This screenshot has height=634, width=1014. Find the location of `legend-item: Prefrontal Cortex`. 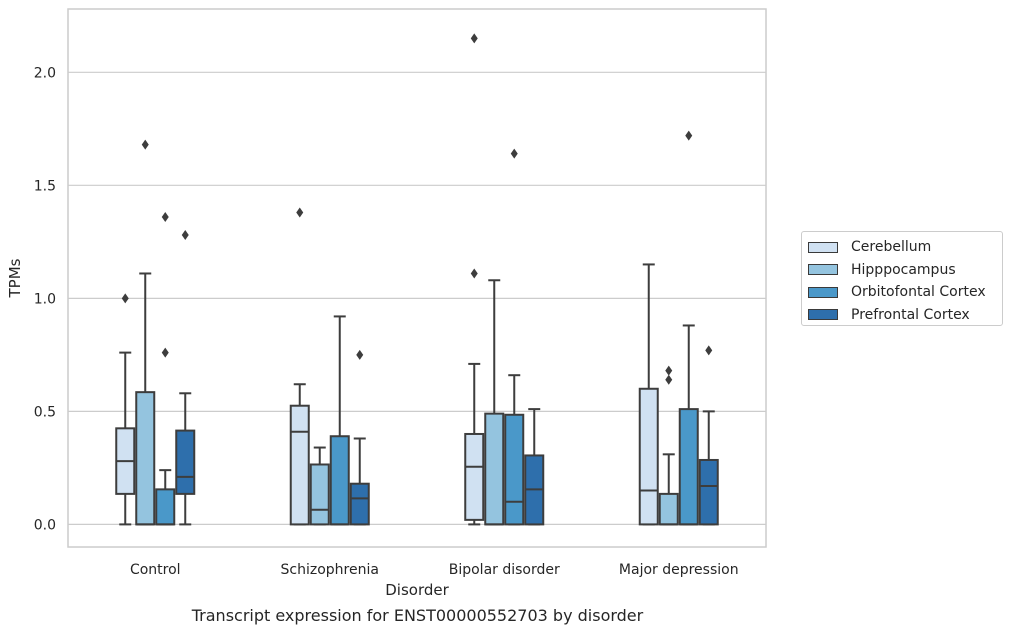

legend-item: Prefrontal Cortex is located at coordinates (905, 315).